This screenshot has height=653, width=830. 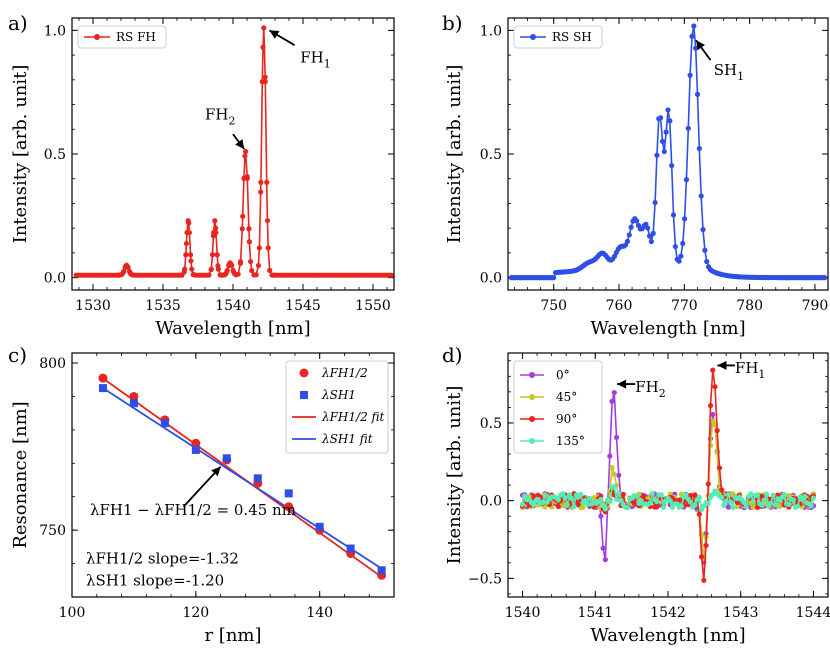 I want to click on panel-label: b), so click(x=452, y=23).